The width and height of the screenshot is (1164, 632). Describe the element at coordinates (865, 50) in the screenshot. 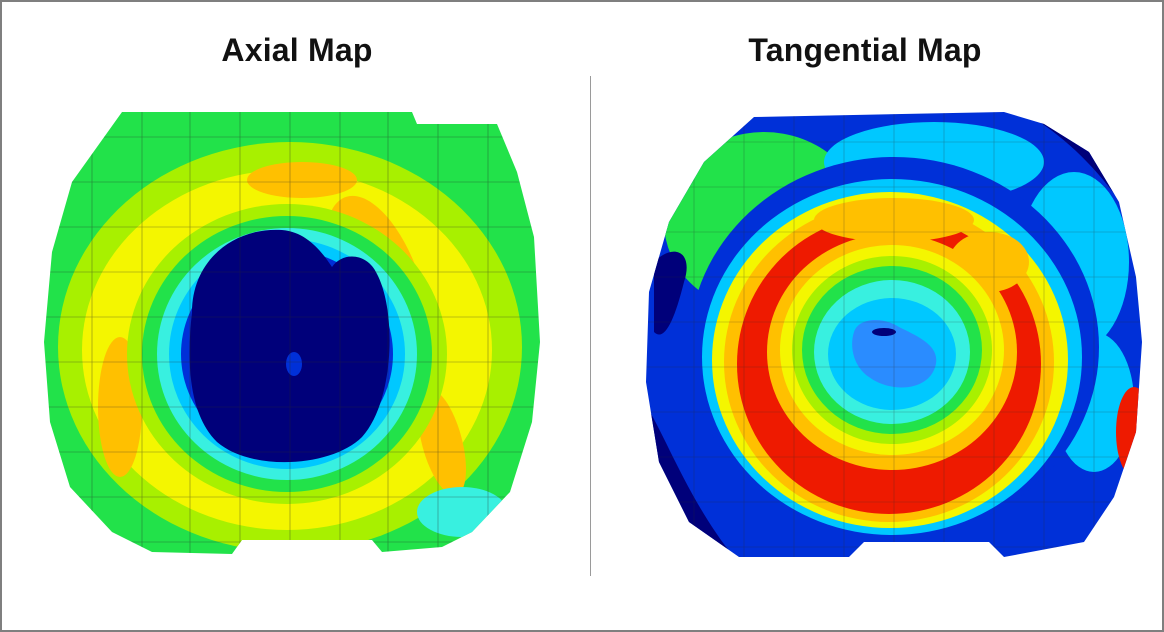

I see `tangential-map-title: Tangential Map` at that location.